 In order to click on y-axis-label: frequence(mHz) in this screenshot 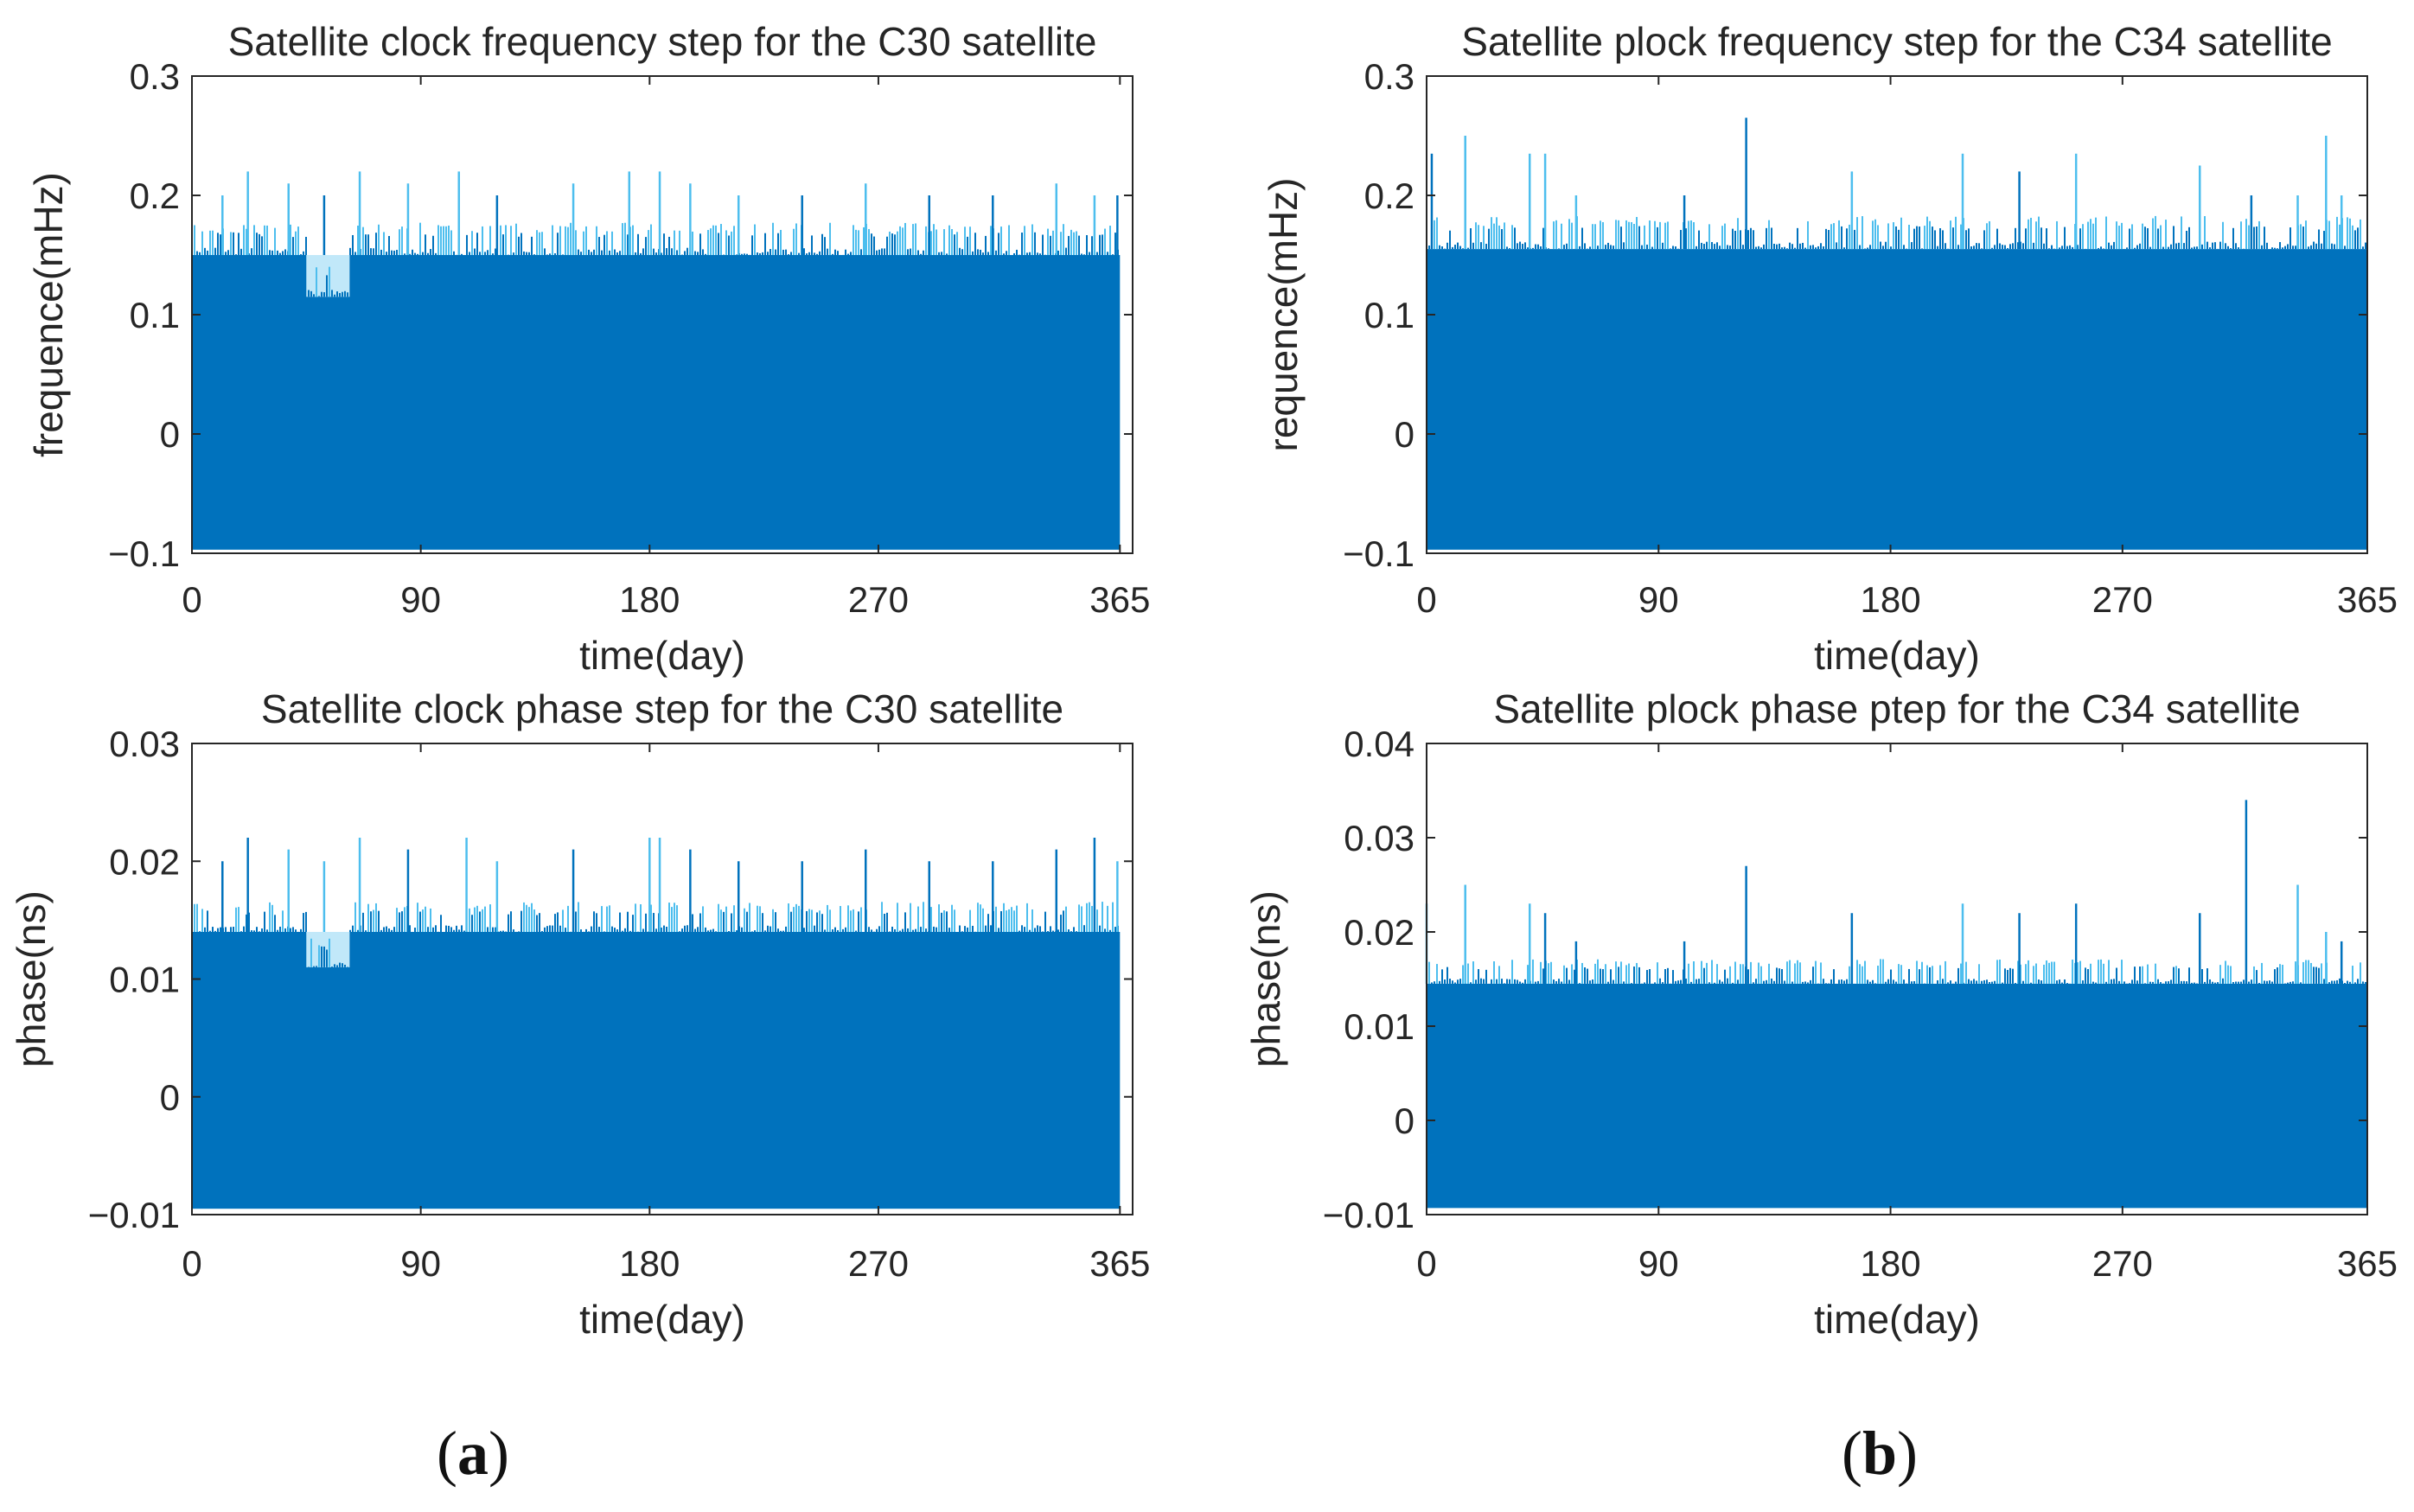, I will do `click(48, 315)`.